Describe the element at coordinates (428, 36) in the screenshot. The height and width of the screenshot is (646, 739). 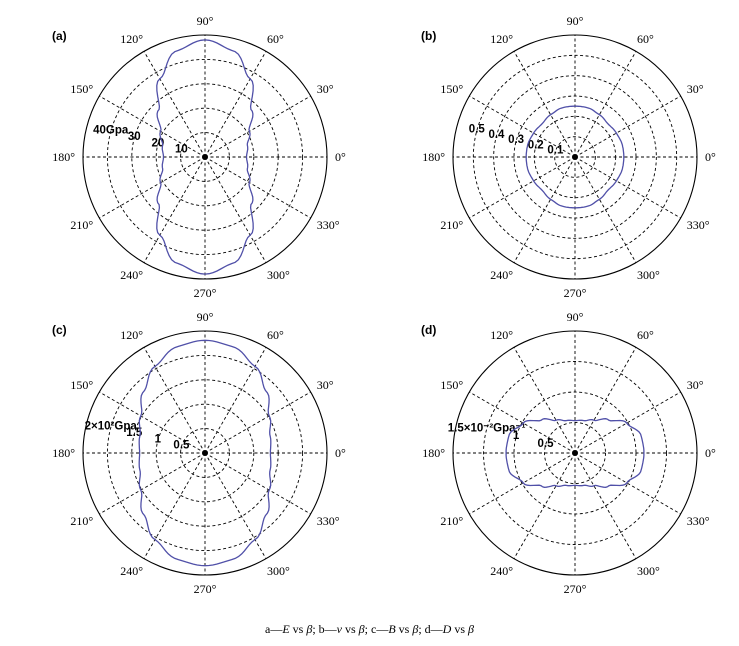
I see `panel-label: (b)` at that location.